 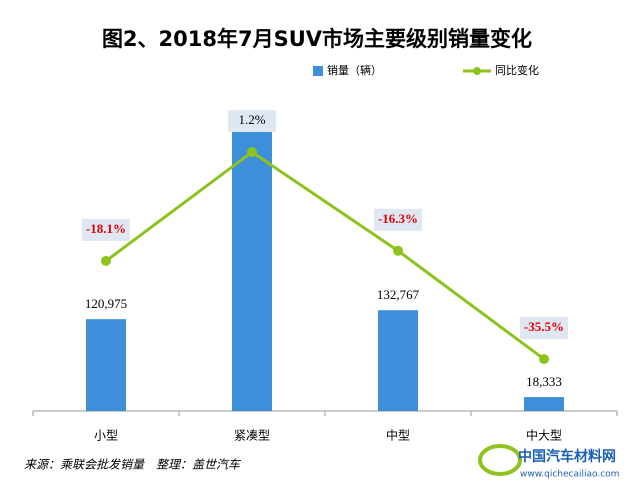 I want to click on x-tick-label: 中型, so click(x=398, y=435).